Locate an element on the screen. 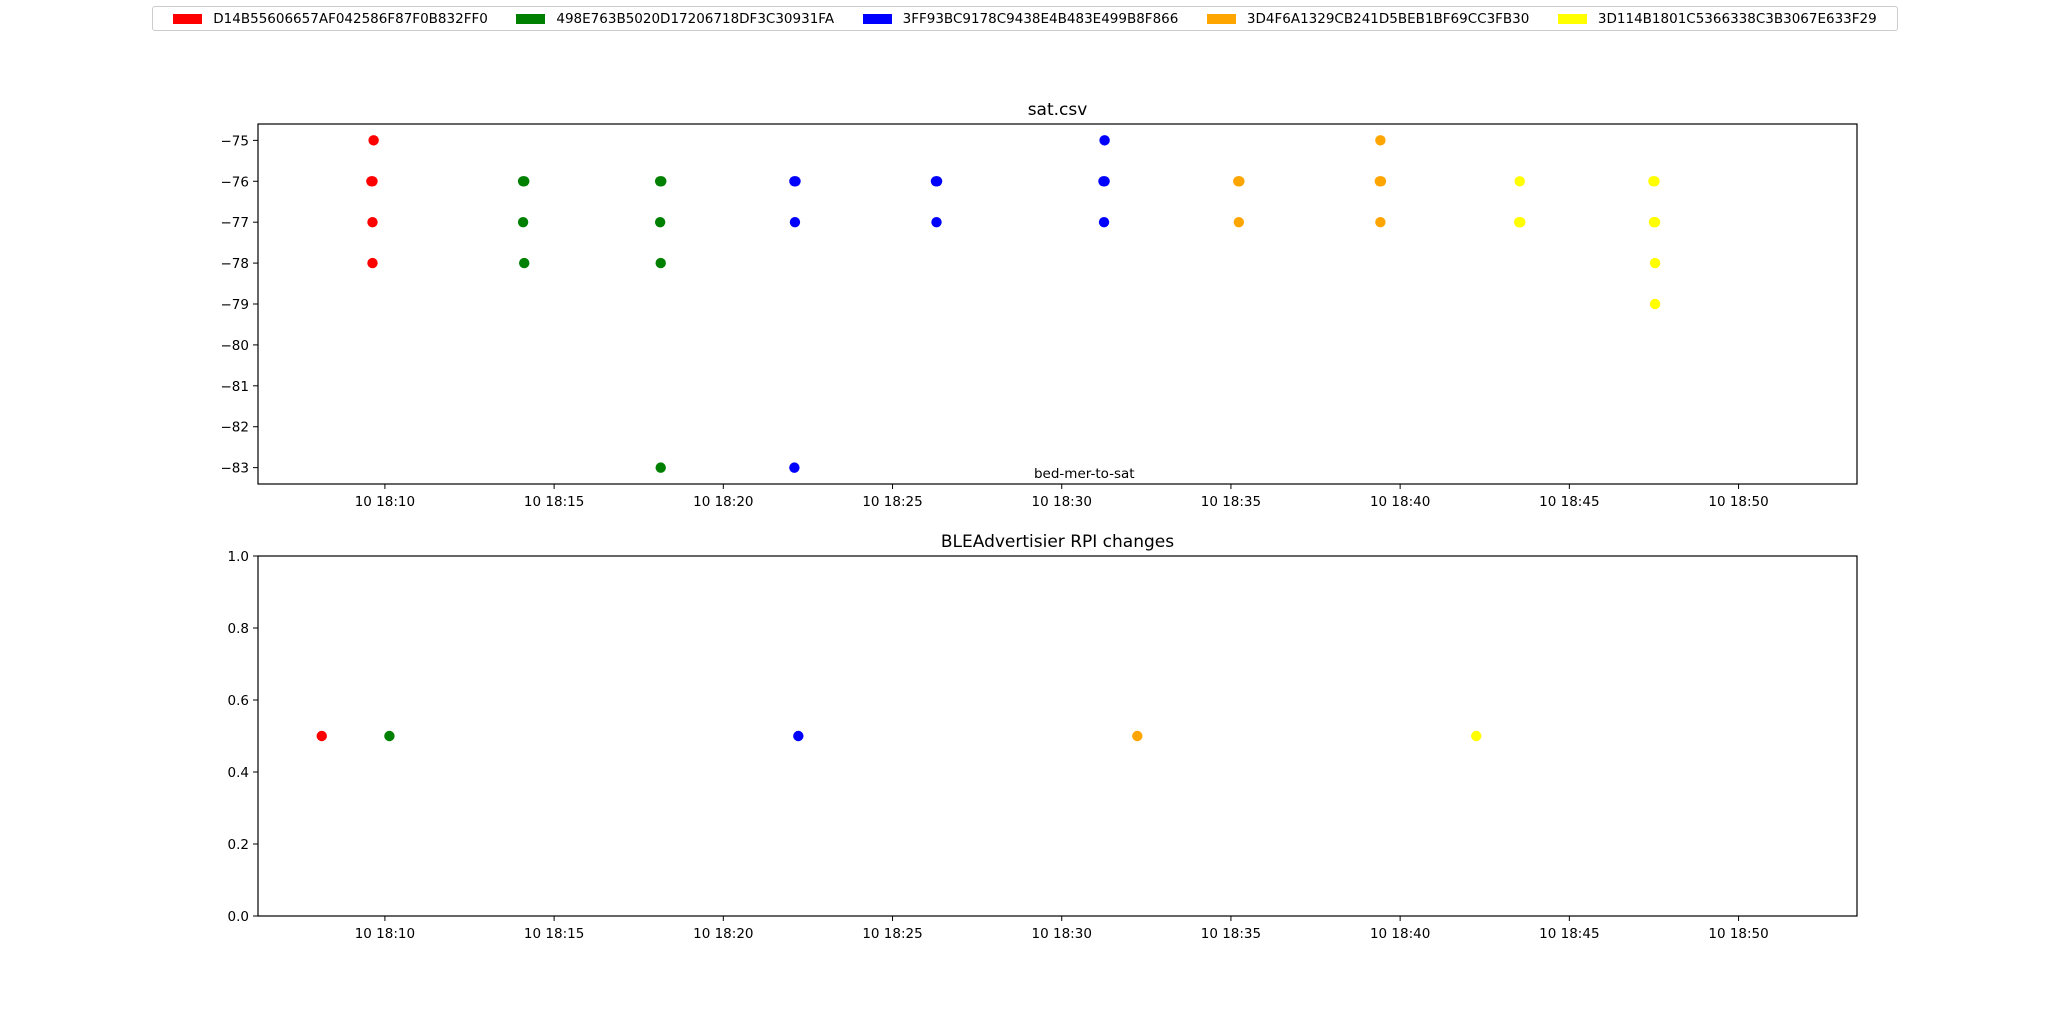 This screenshot has width=2048, height=1022. y-tick-label: −83 is located at coordinates (235, 469).